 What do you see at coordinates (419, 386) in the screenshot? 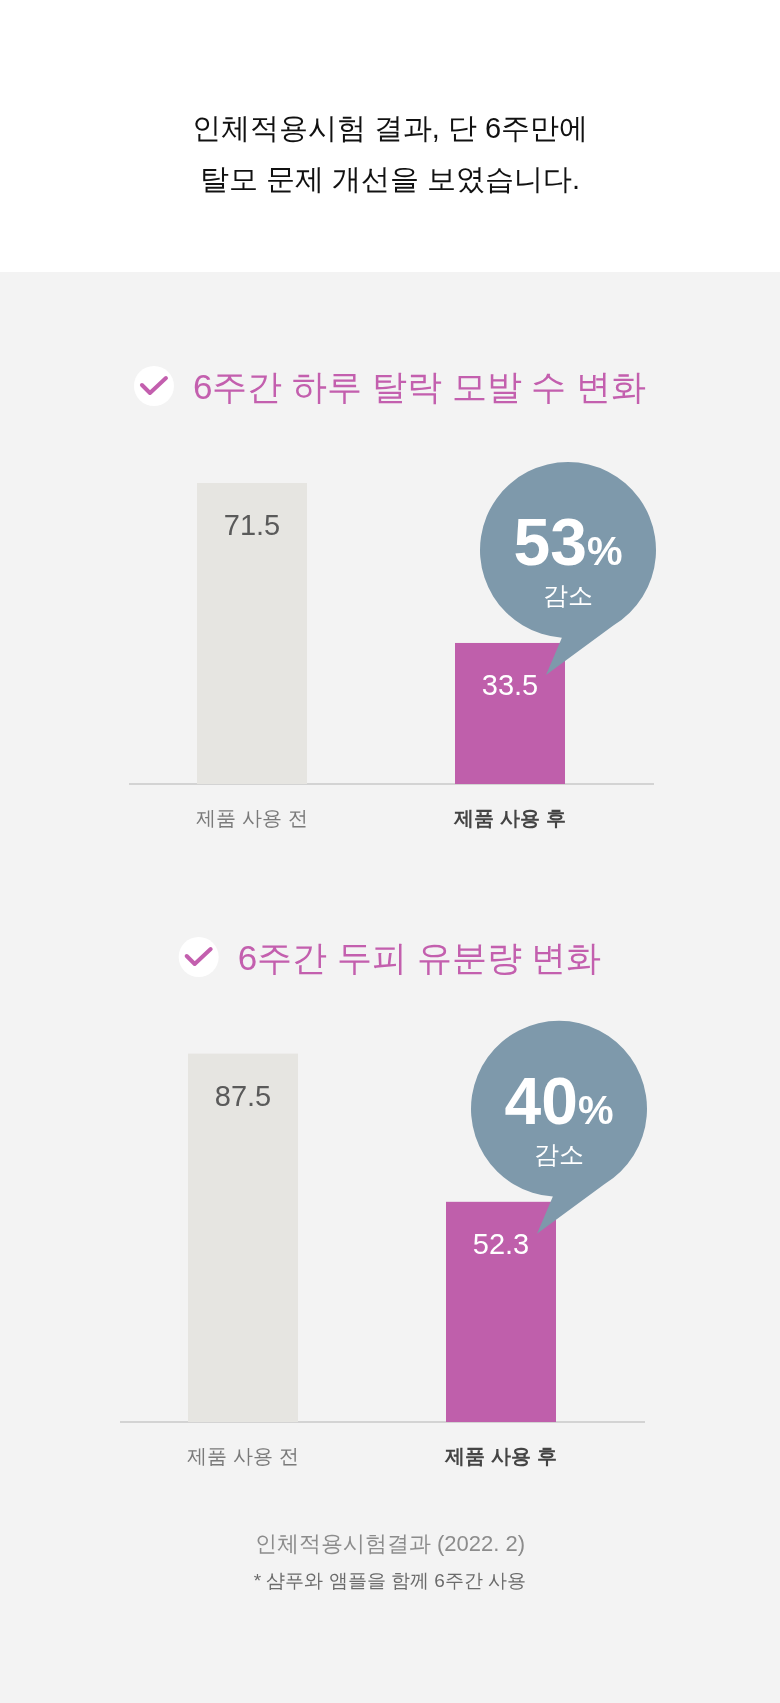
I see `chart-title: 6주간 하루 탈락 모발 수 변화` at bounding box center [419, 386].